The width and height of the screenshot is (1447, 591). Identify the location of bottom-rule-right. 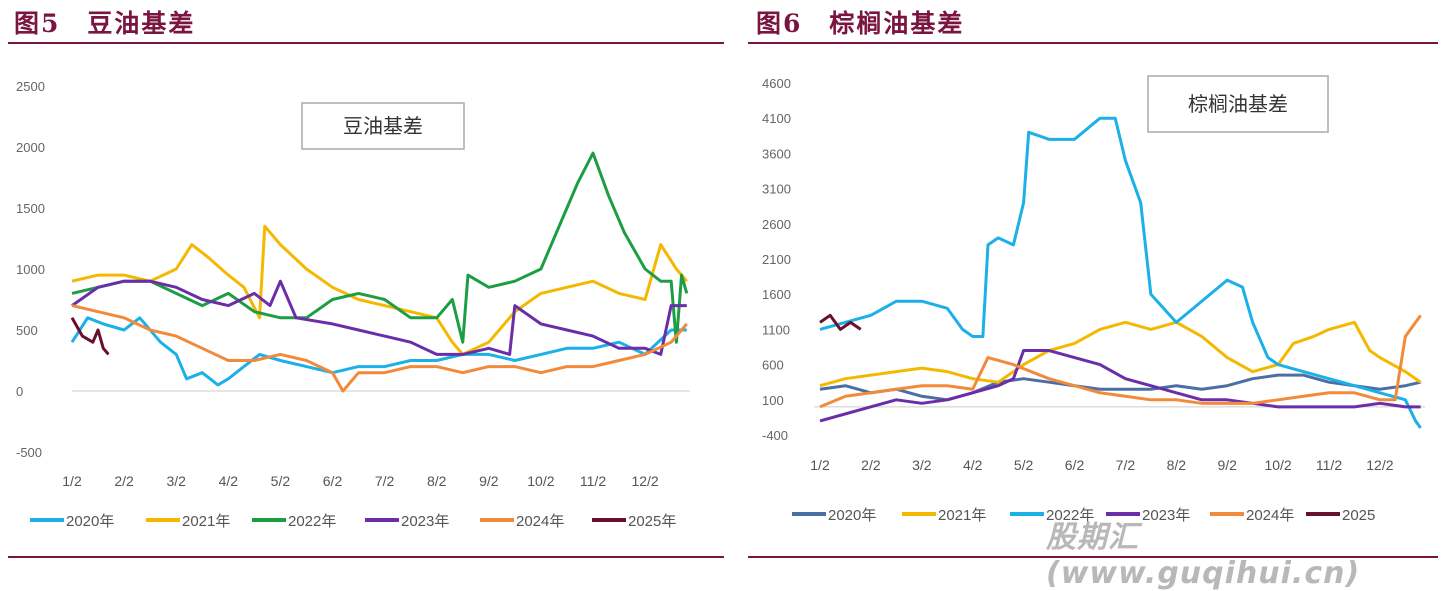
(1093, 557).